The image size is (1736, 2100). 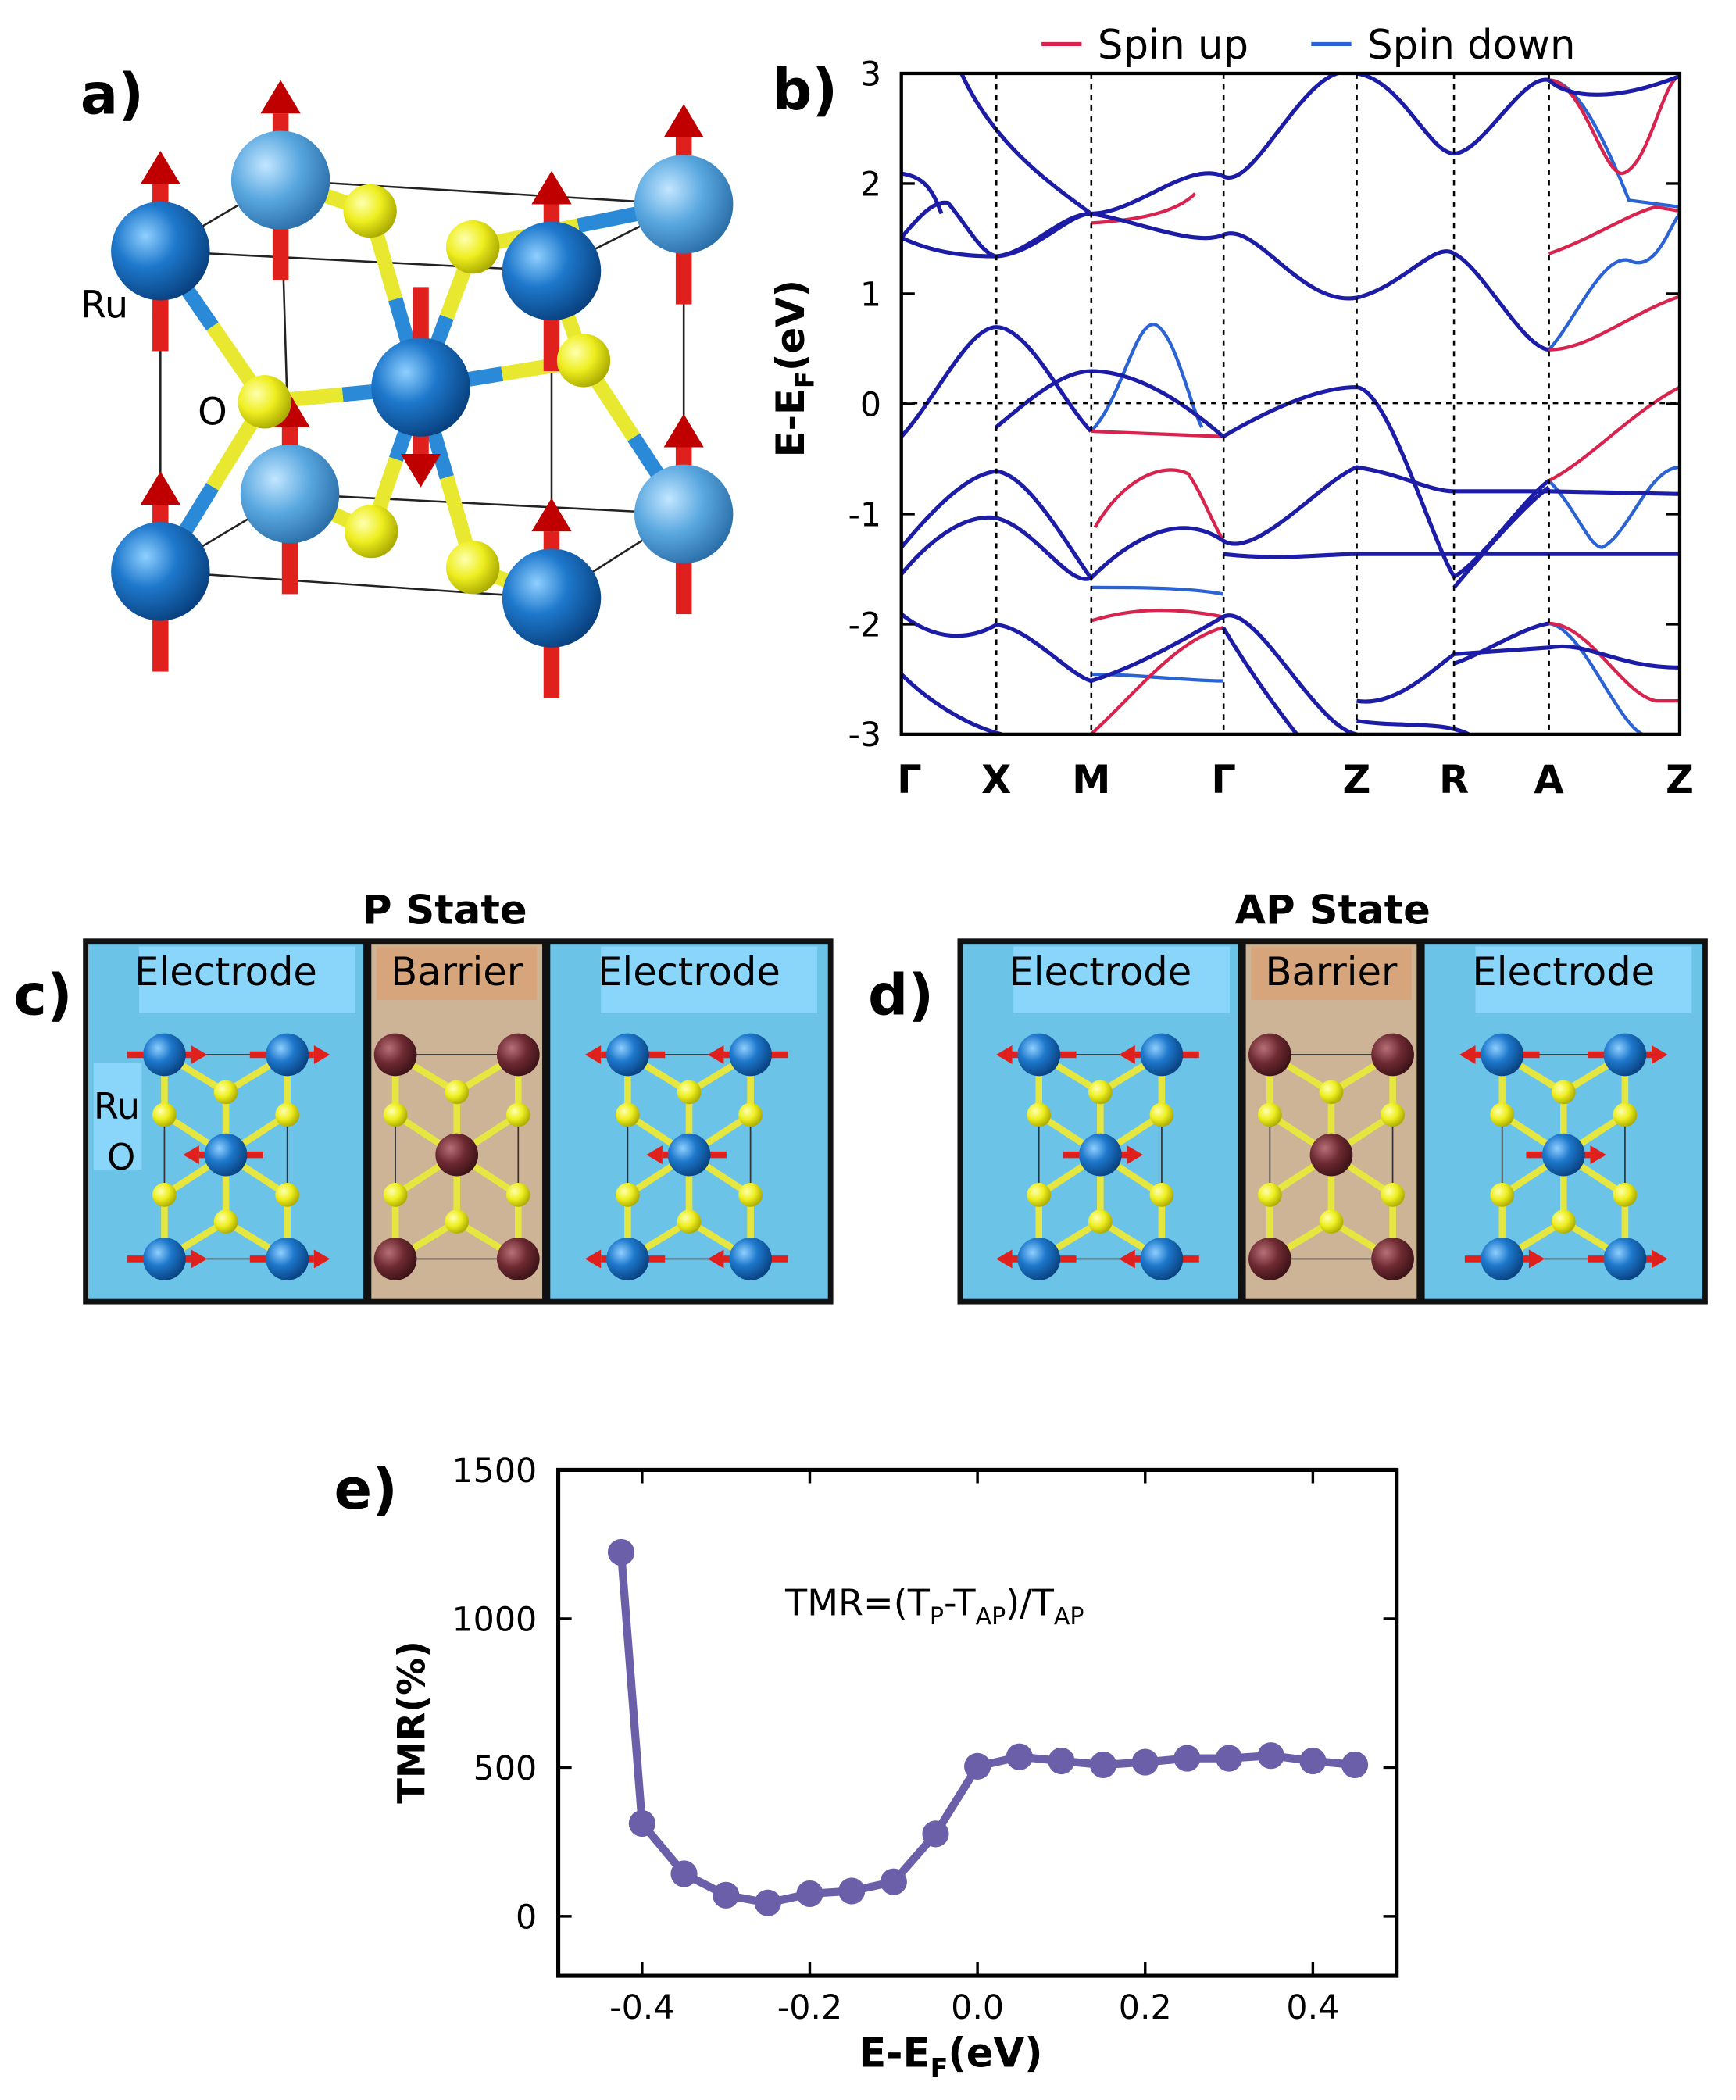 I want to click on y-tick-label: -1, so click(x=865, y=514).